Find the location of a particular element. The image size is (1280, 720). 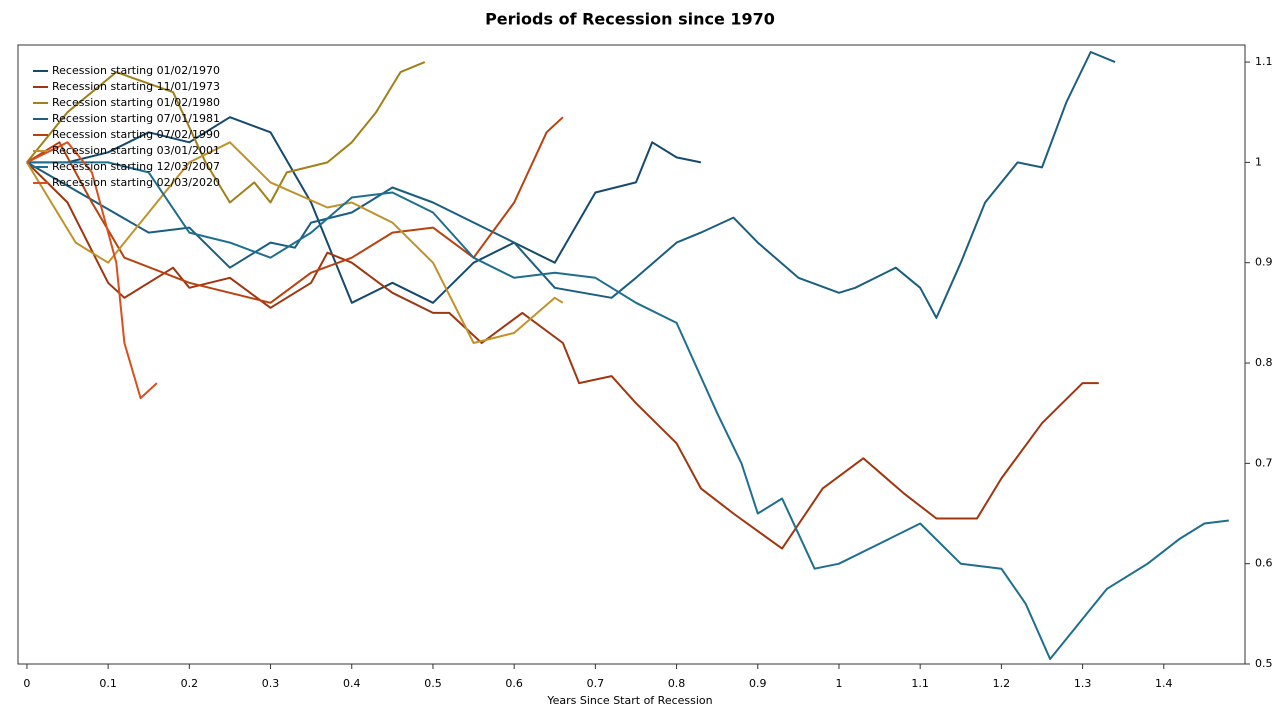

x-tick-label: 0.9 is located at coordinates (758, 683).